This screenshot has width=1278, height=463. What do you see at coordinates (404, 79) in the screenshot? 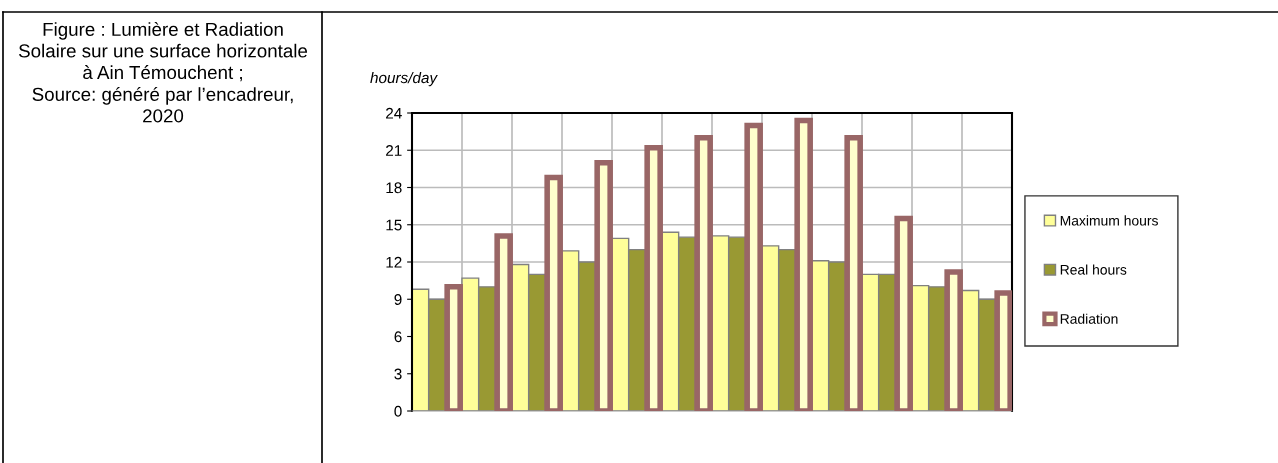
I see `y-axis-title: hours/day` at bounding box center [404, 79].